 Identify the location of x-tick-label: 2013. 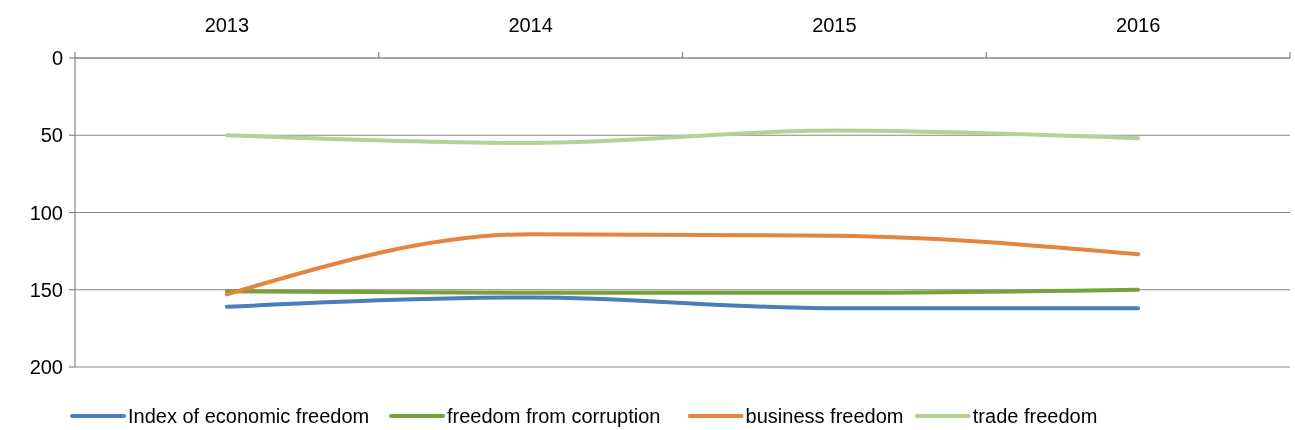
(227, 25).